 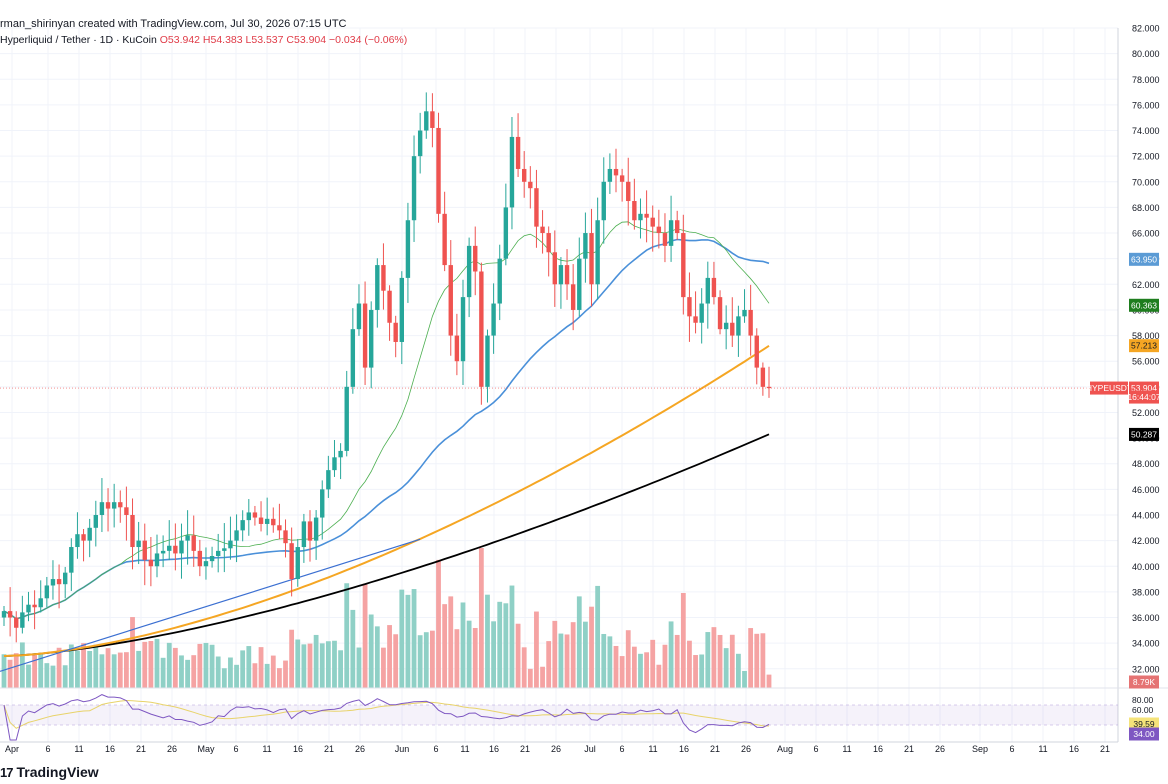 I want to click on ma100-label: 57.213, so click(x=1144, y=346).